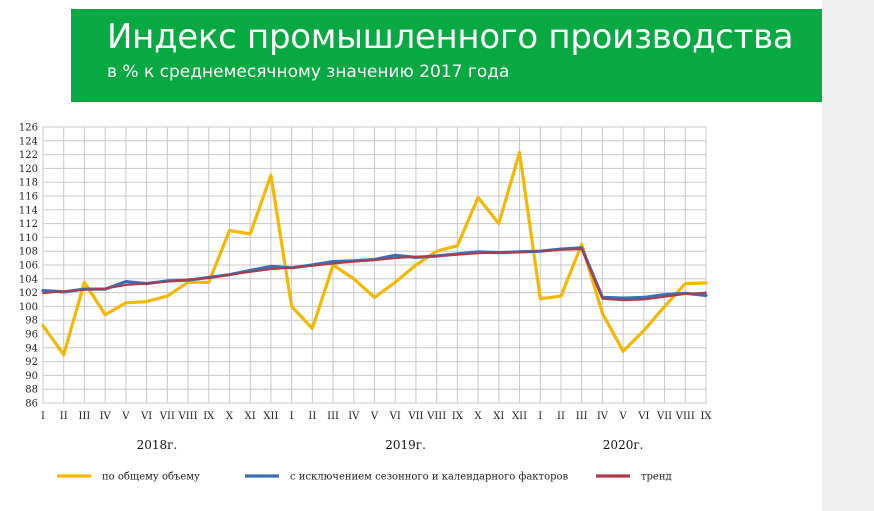 The width and height of the screenshot is (874, 511). I want to click on y-tick-label: 92, so click(31, 362).